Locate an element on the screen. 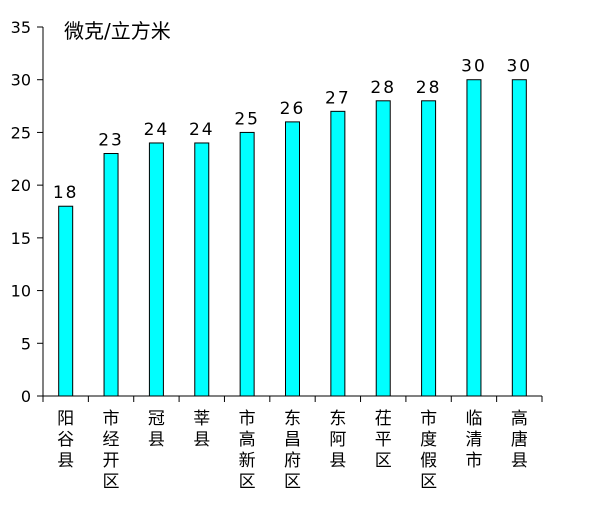 The height and width of the screenshot is (510, 590). category-label: 市经开区 is located at coordinates (111, 450).